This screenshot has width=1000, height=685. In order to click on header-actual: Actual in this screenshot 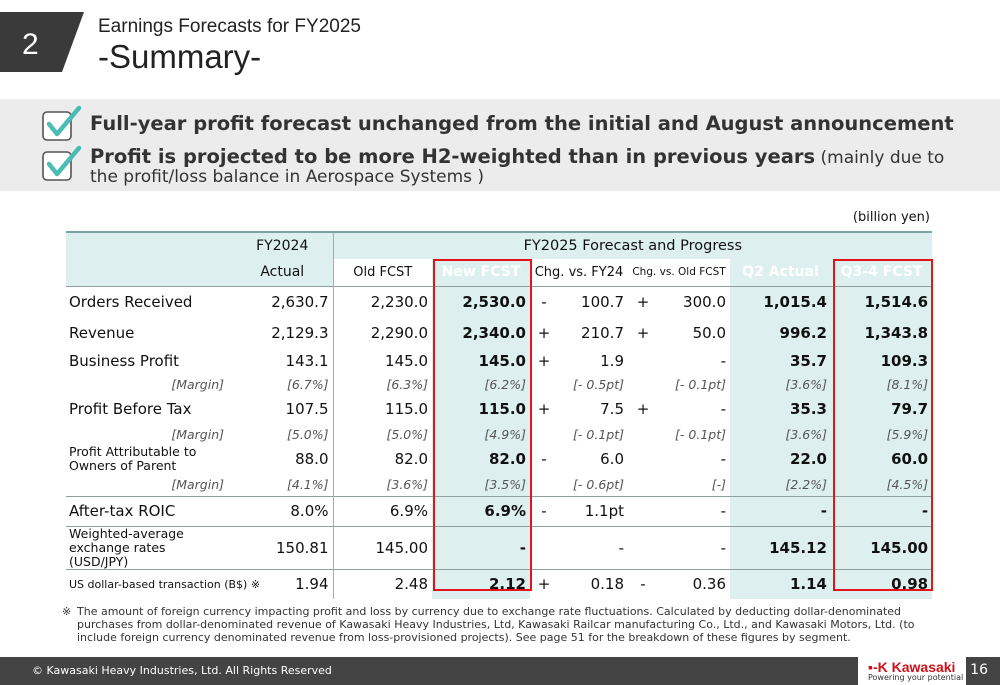, I will do `click(282, 272)`.